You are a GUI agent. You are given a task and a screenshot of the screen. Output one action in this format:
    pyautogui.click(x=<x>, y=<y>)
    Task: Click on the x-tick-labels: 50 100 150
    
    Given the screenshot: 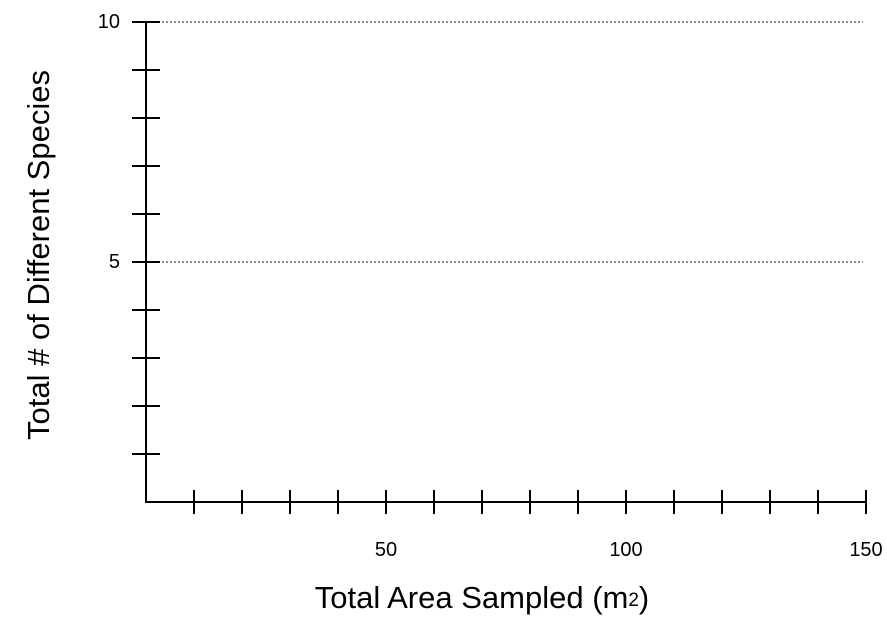 What is the action you would take?
    pyautogui.click(x=629, y=550)
    